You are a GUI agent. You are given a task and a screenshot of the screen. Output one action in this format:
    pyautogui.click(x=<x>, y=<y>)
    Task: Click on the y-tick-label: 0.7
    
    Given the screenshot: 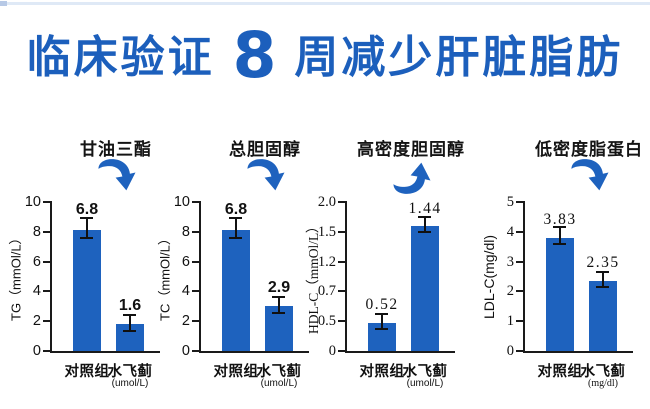 What is the action you would take?
    pyautogui.click(x=326, y=291)
    